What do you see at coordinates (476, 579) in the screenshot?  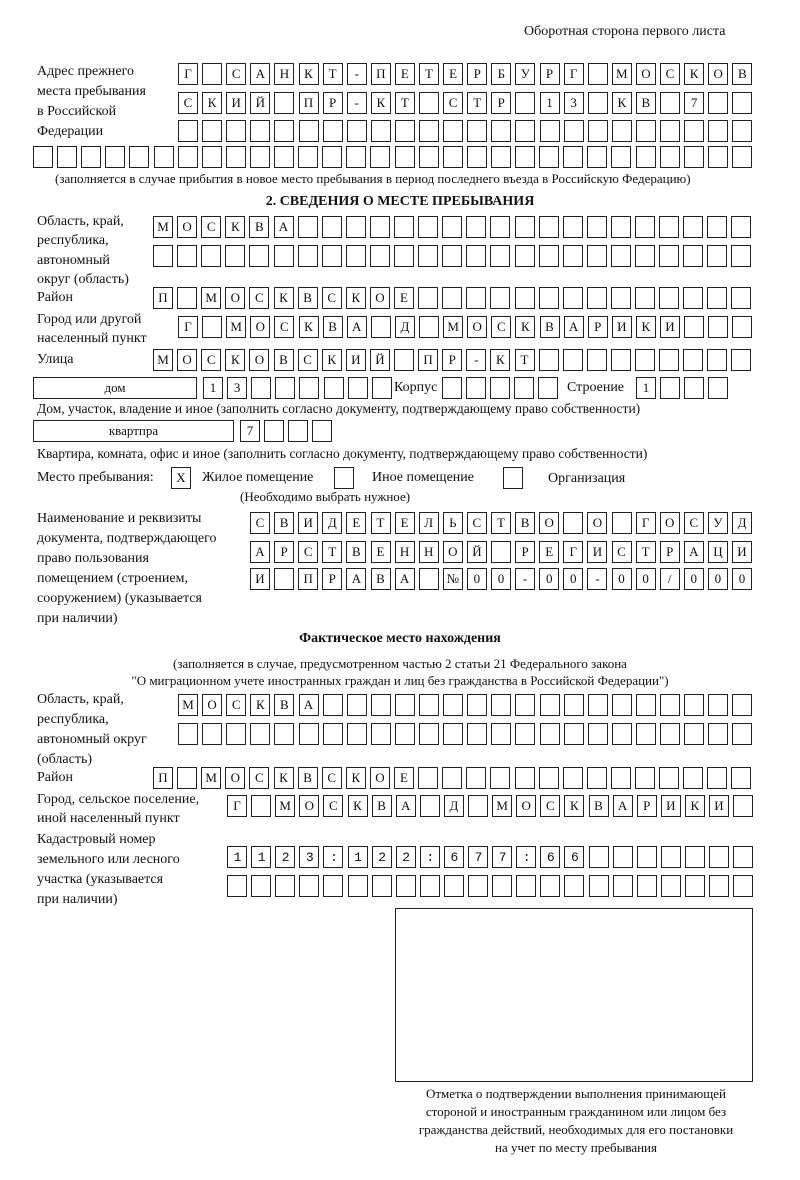 I see `char-cell: 0` at bounding box center [476, 579].